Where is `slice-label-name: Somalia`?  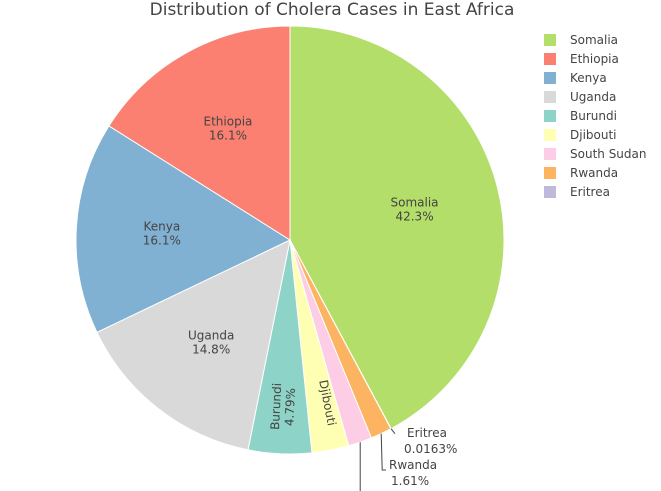 slice-label-name: Somalia is located at coordinates (415, 203).